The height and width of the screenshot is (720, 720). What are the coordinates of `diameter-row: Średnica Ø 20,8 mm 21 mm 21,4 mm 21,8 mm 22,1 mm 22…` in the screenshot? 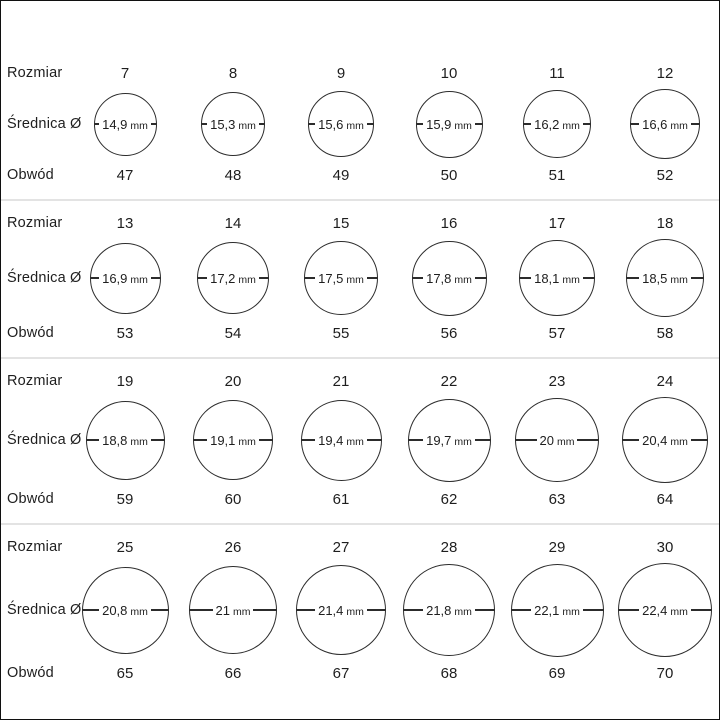 It's located at (360, 610).